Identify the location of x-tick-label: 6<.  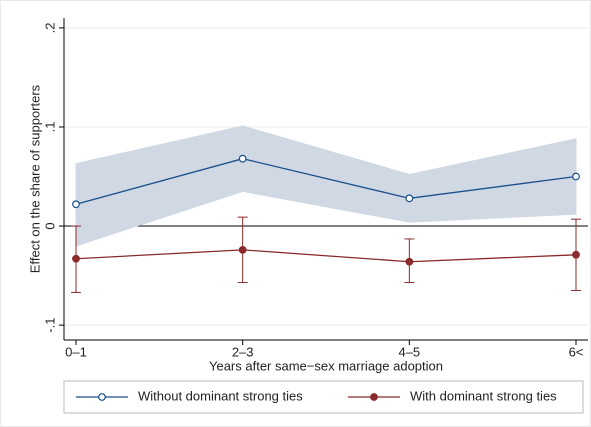
(576, 351).